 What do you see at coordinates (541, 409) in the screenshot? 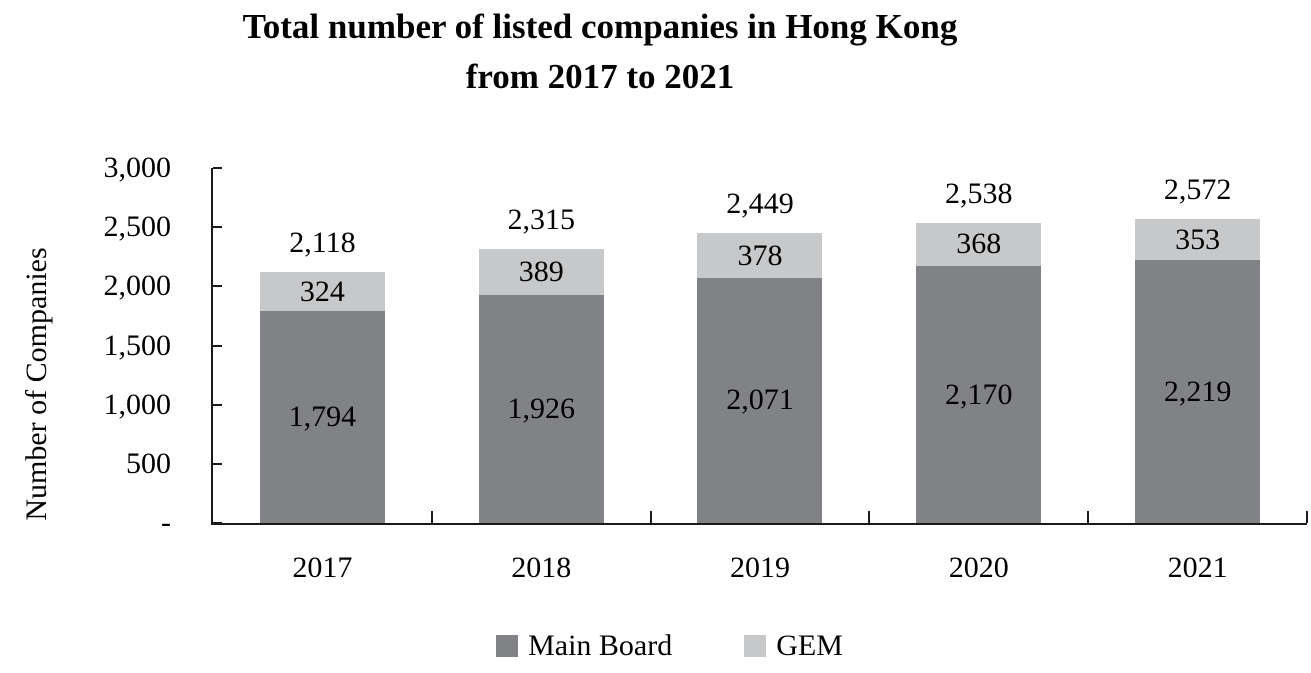
I see `bar-segment-main-board-2018: 1,926` at bounding box center [541, 409].